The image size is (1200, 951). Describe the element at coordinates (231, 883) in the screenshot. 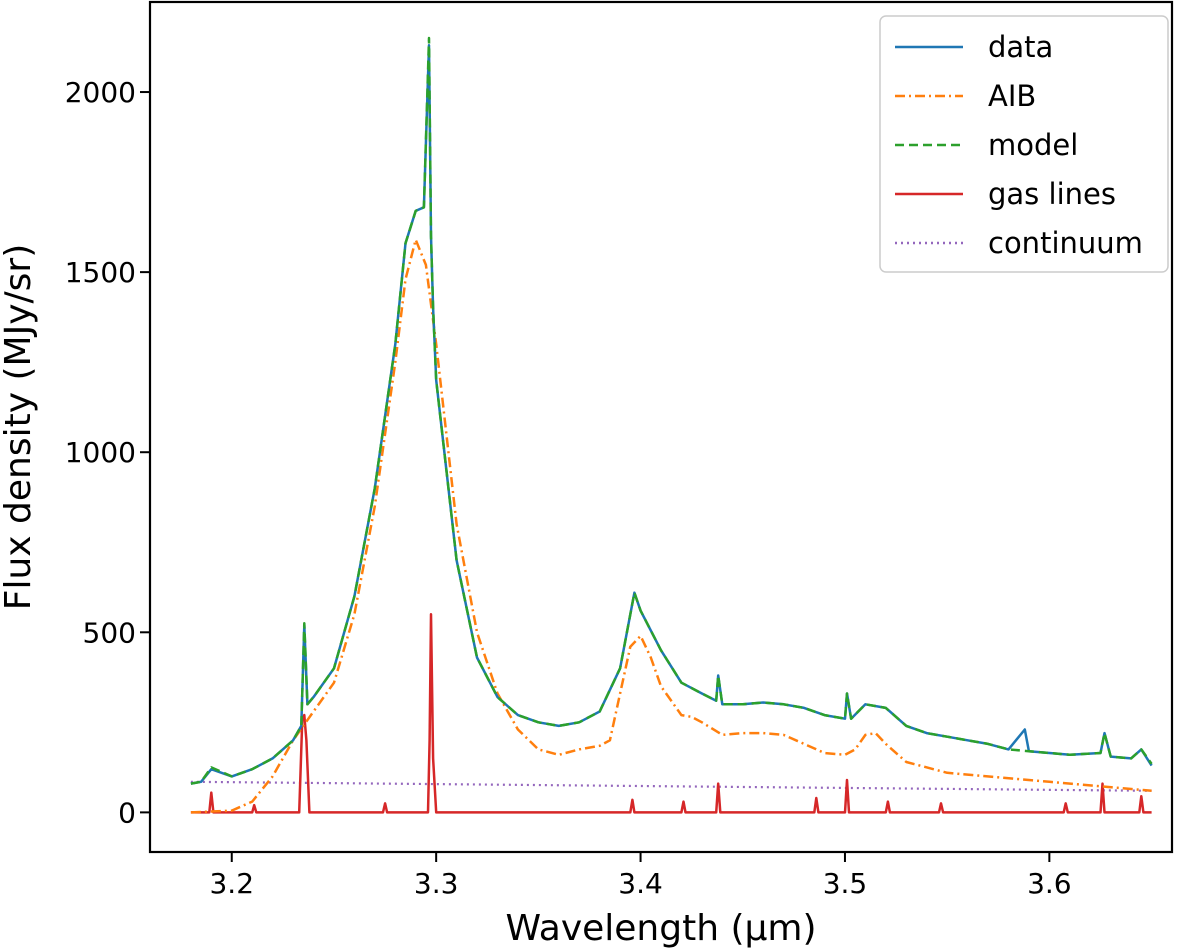

I see `x-tick-label: 3.2` at that location.